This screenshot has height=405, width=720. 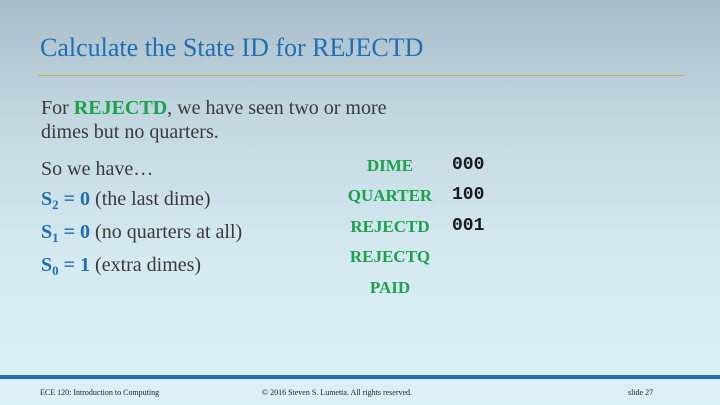 What do you see at coordinates (390, 256) in the screenshot?
I see `state-label-rejectq: REJECTQ` at bounding box center [390, 256].